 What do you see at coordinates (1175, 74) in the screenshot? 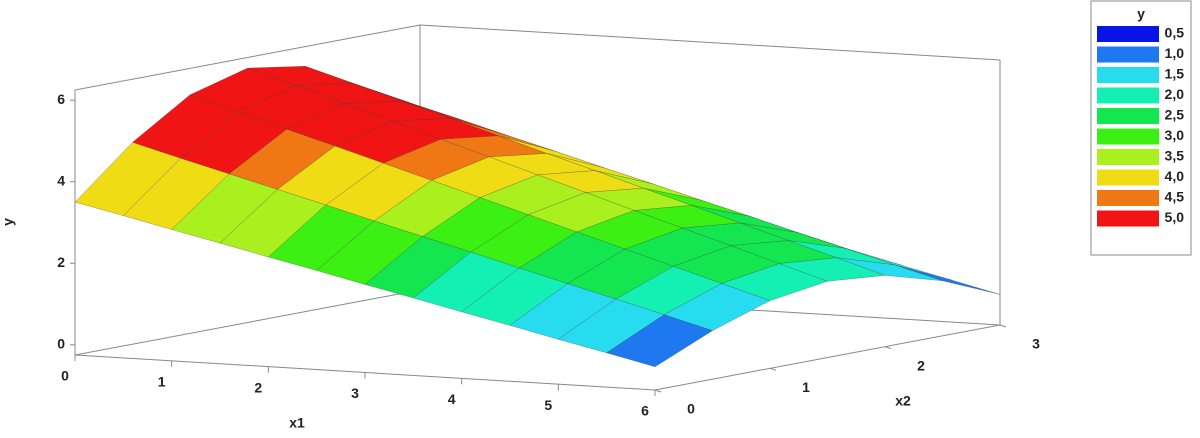
I see `legend-label: 1,5` at bounding box center [1175, 74].